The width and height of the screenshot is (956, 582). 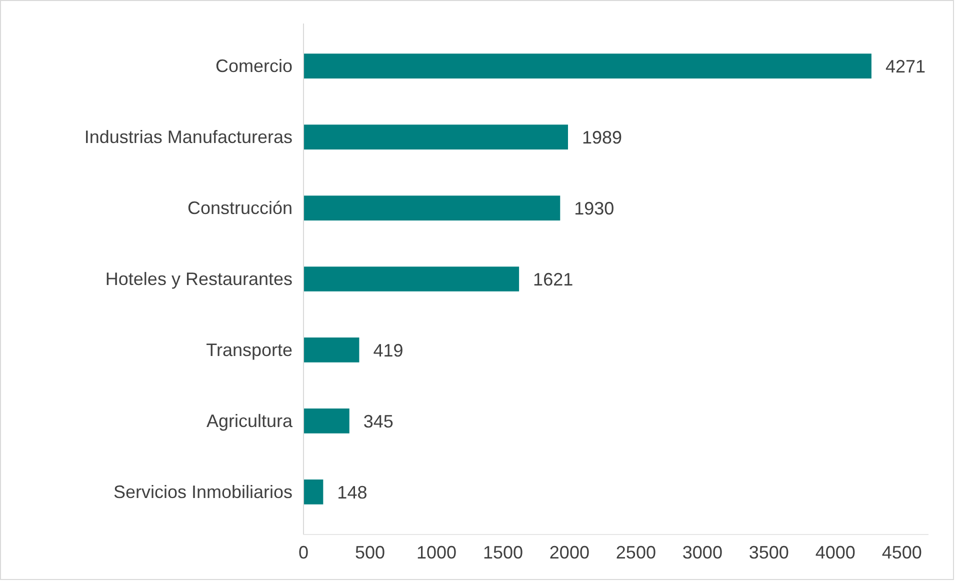 I want to click on data-label: 1930, so click(x=594, y=208).